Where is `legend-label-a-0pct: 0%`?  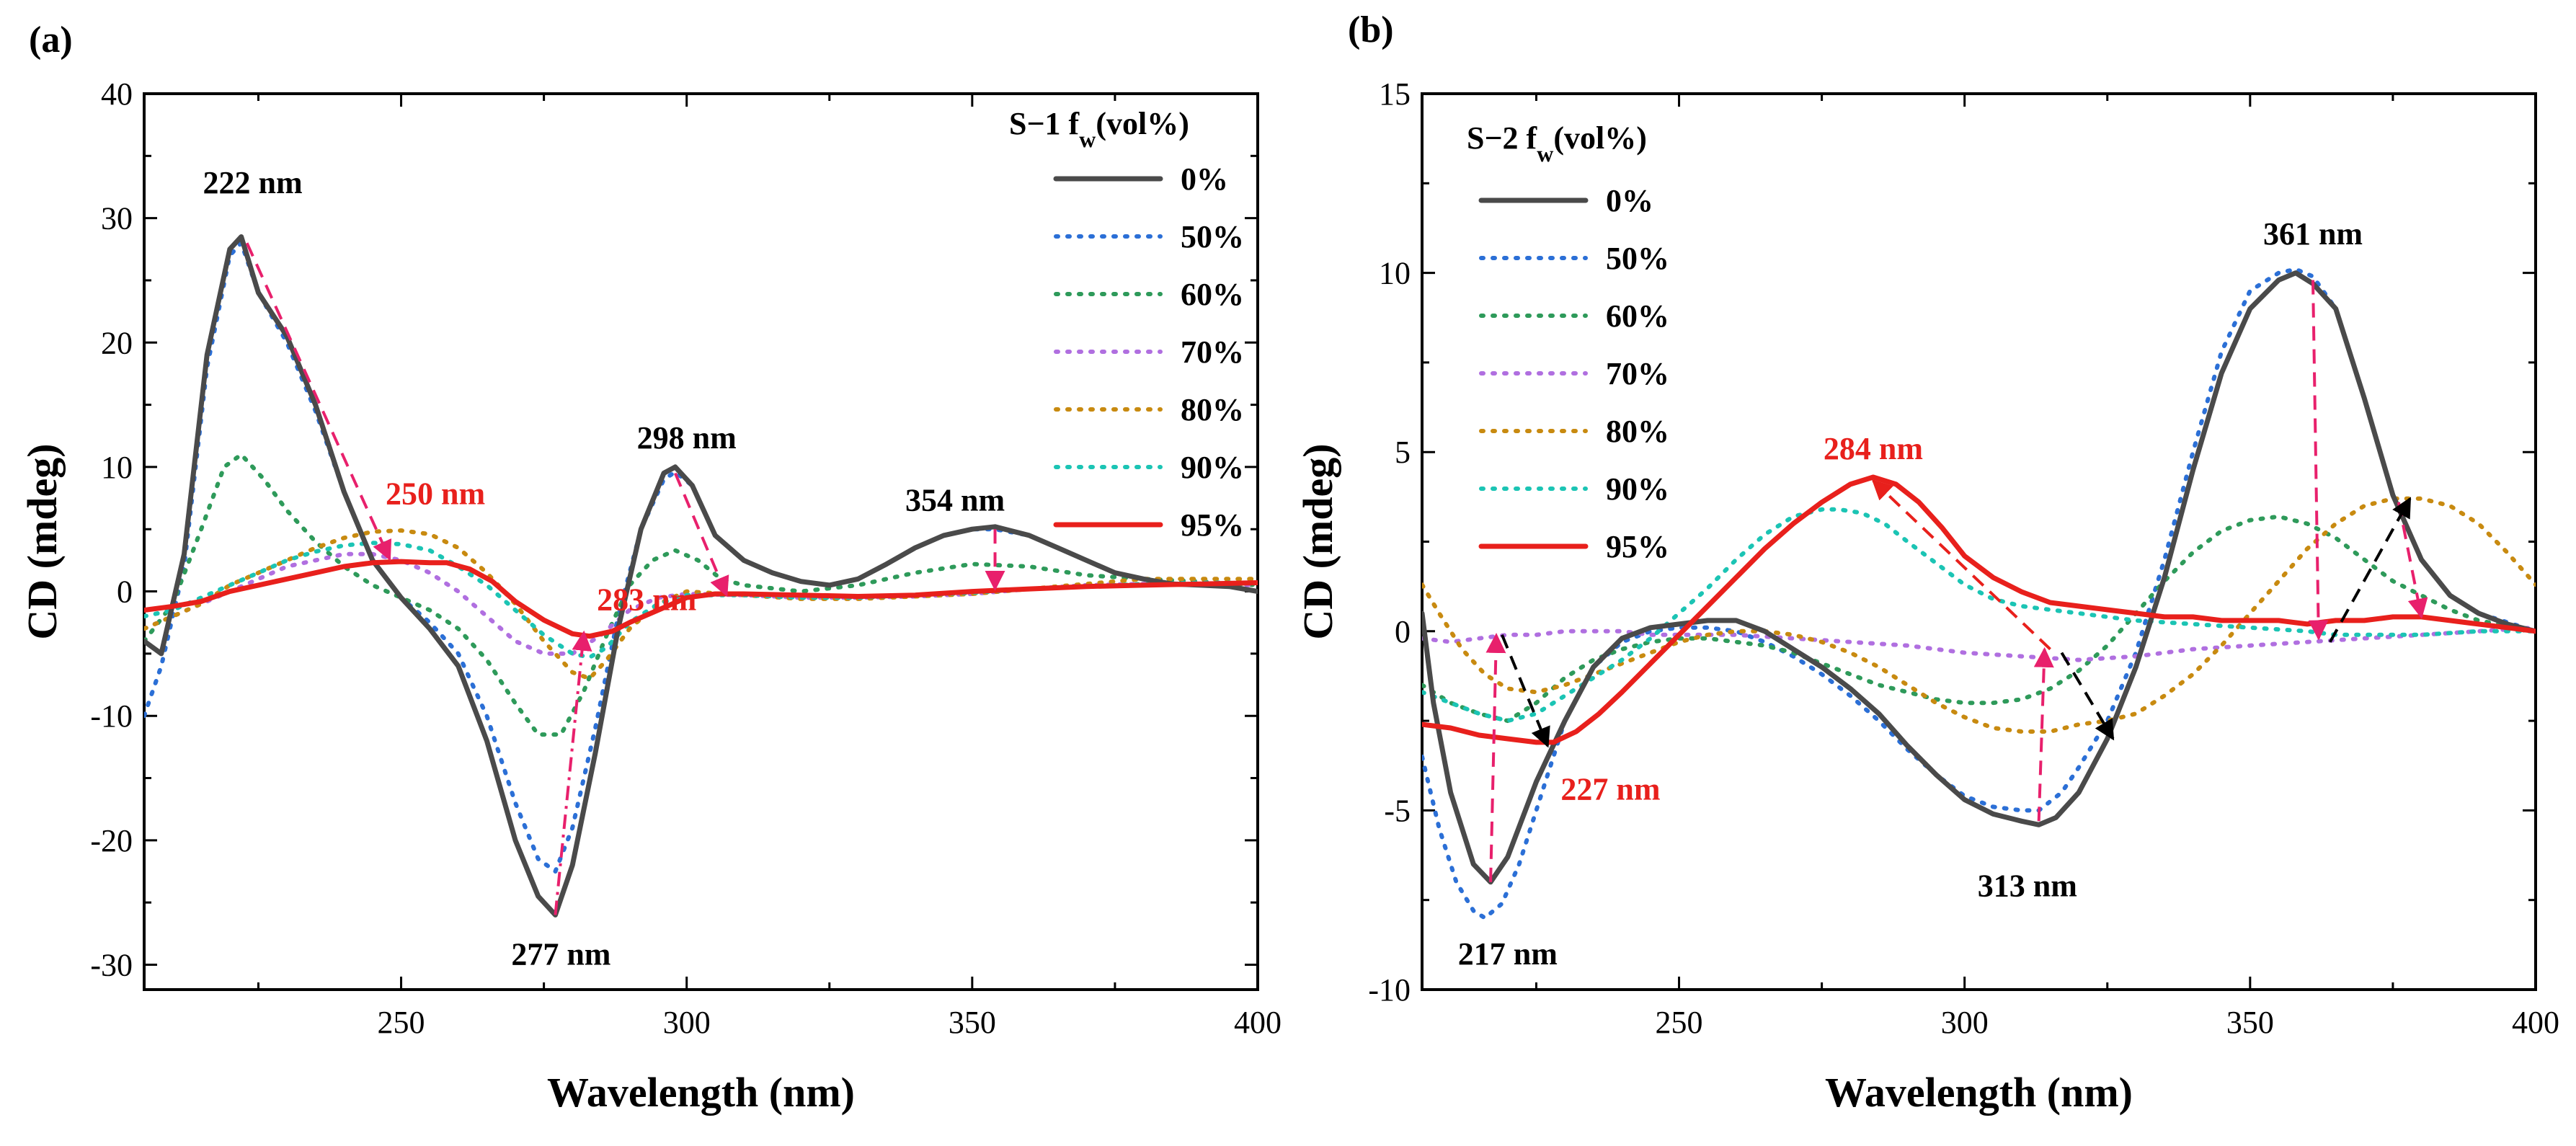 legend-label-a-0pct: 0% is located at coordinates (1204, 179).